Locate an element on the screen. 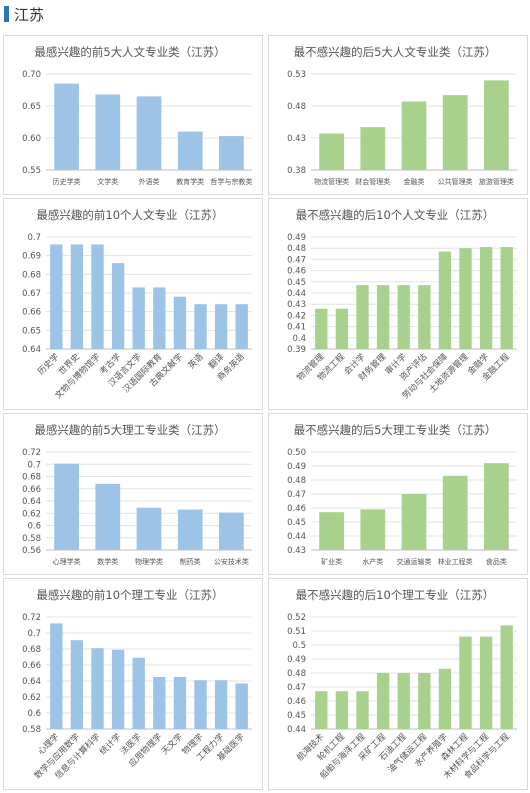  x-tick-label: 文学类 is located at coordinates (107, 181).